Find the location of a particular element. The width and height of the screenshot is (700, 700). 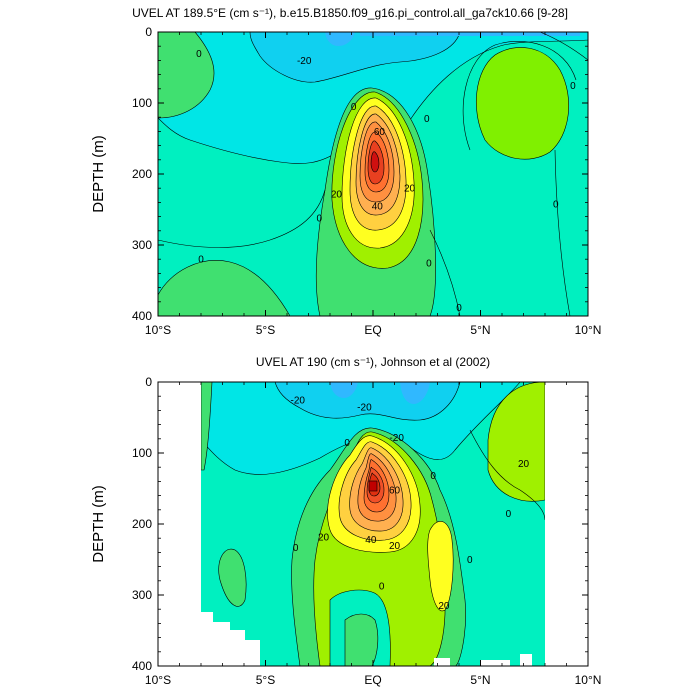

obs-mask-right is located at coordinates (566, 524).